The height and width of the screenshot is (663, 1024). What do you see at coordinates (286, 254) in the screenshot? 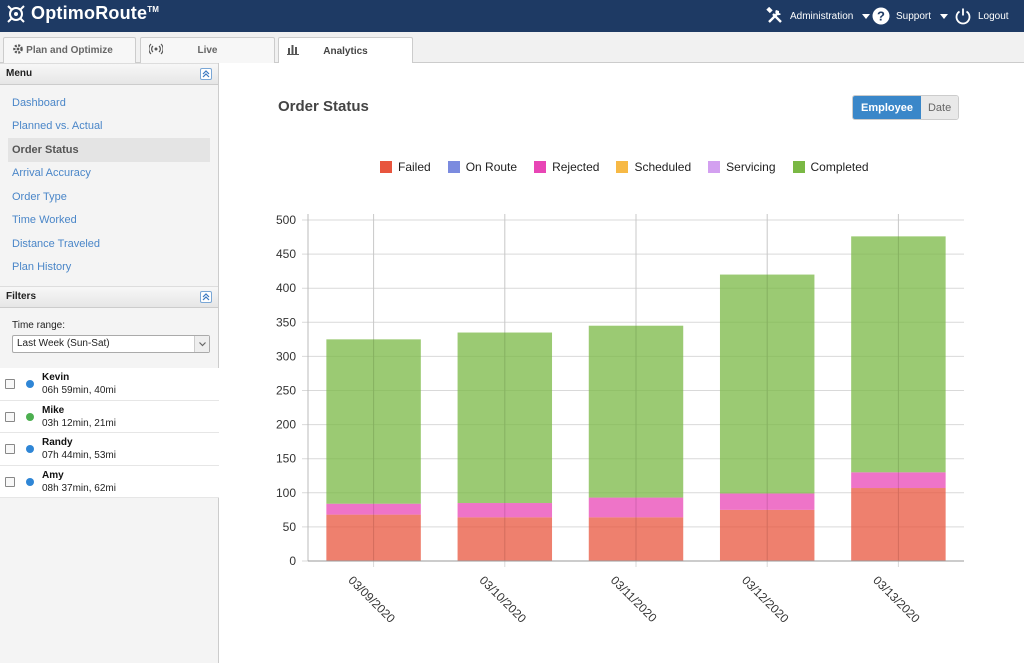
I see `y-tick-label: 450` at bounding box center [286, 254].